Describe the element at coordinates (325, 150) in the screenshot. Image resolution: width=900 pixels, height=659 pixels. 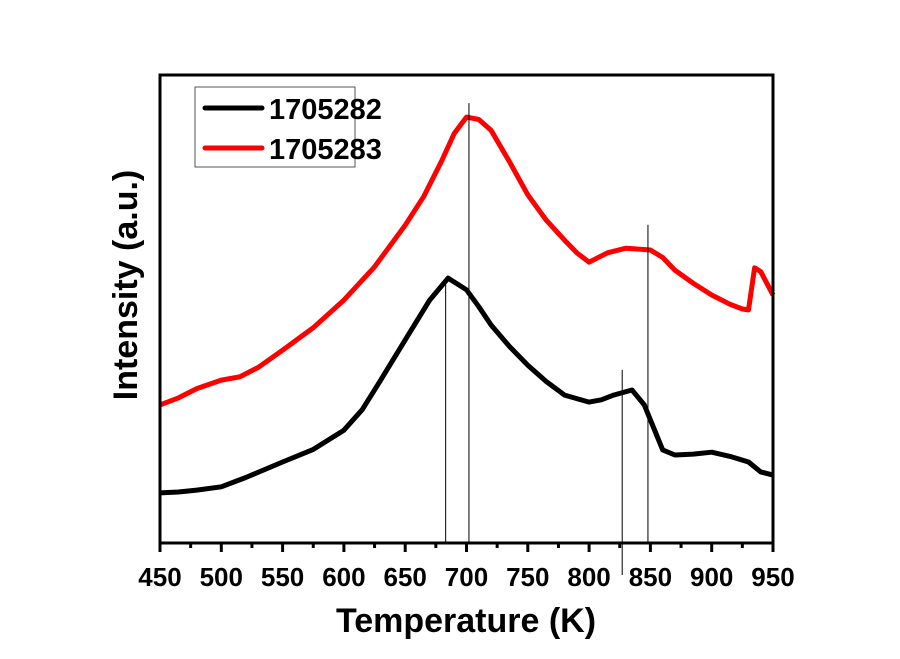
I see `legend-label-1705283: 1705283` at that location.